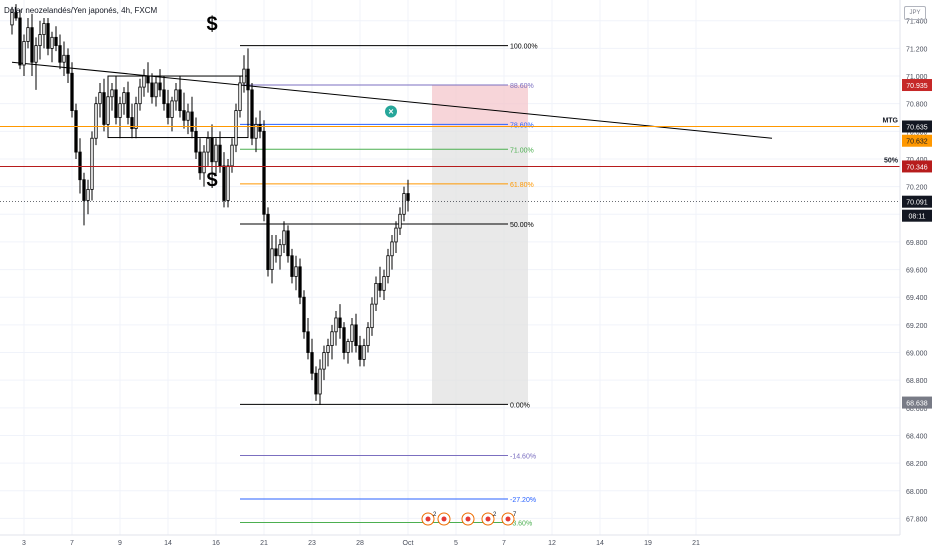 The height and width of the screenshot is (550, 932). What do you see at coordinates (216, 543) in the screenshot?
I see `time-tick-label: 16` at bounding box center [216, 543].